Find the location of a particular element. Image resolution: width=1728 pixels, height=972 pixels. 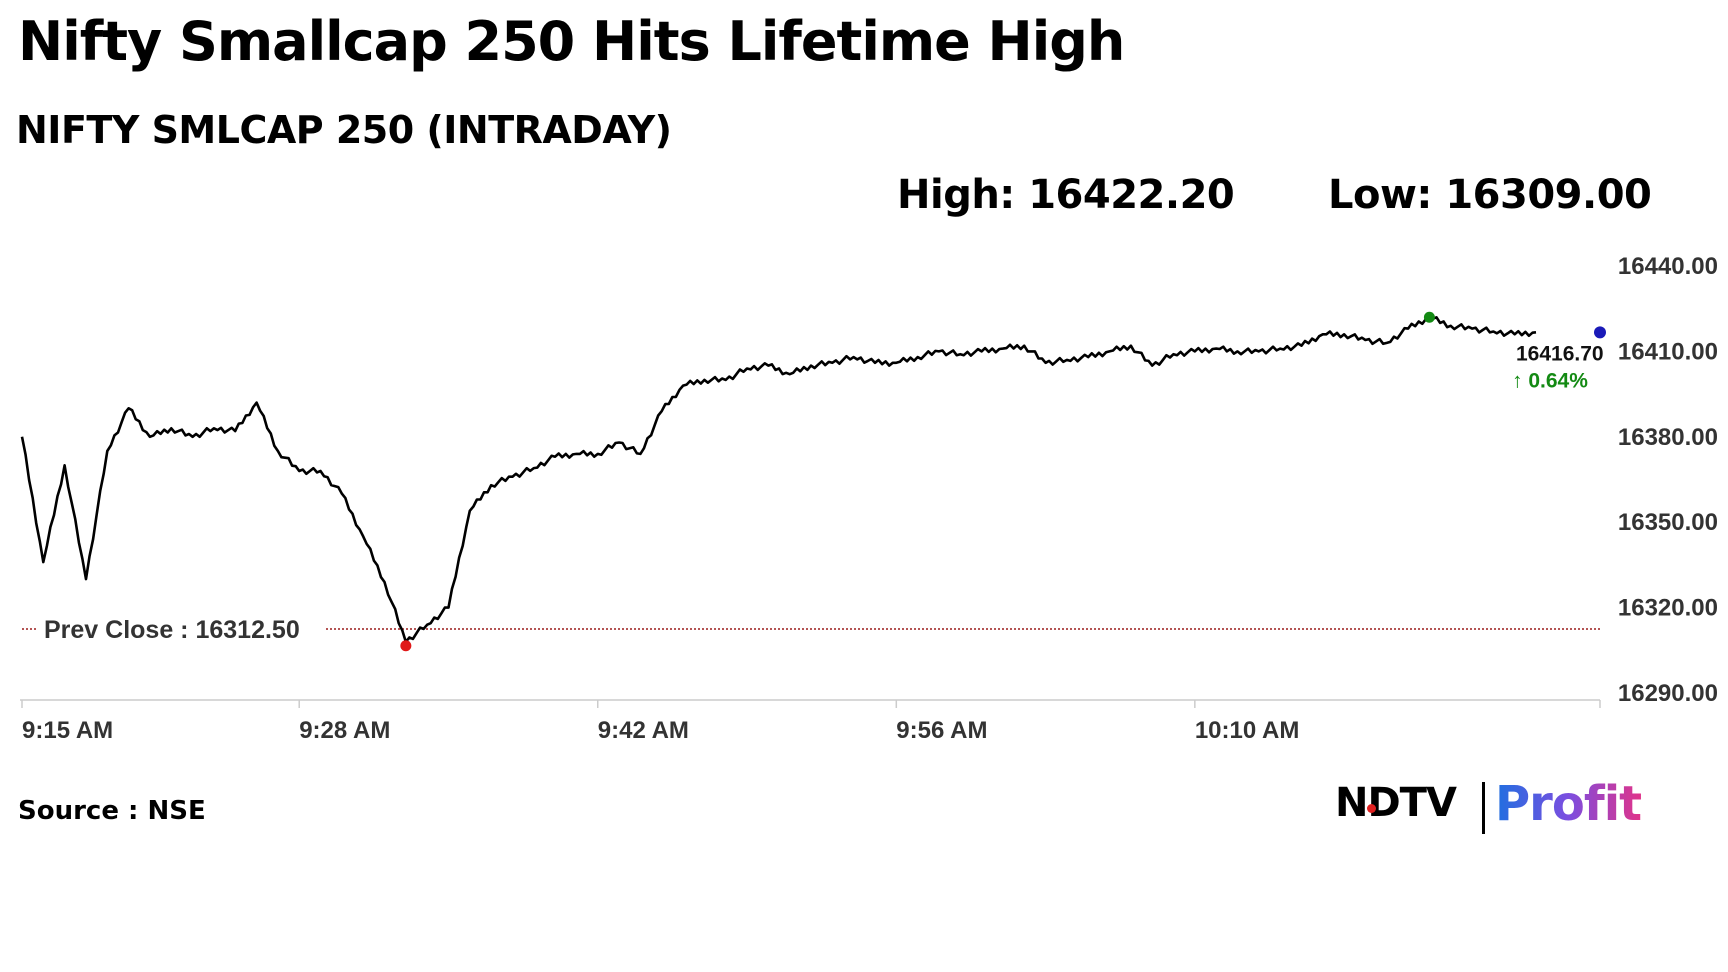

y-tick-label: 16440.00 is located at coordinates (1668, 266).